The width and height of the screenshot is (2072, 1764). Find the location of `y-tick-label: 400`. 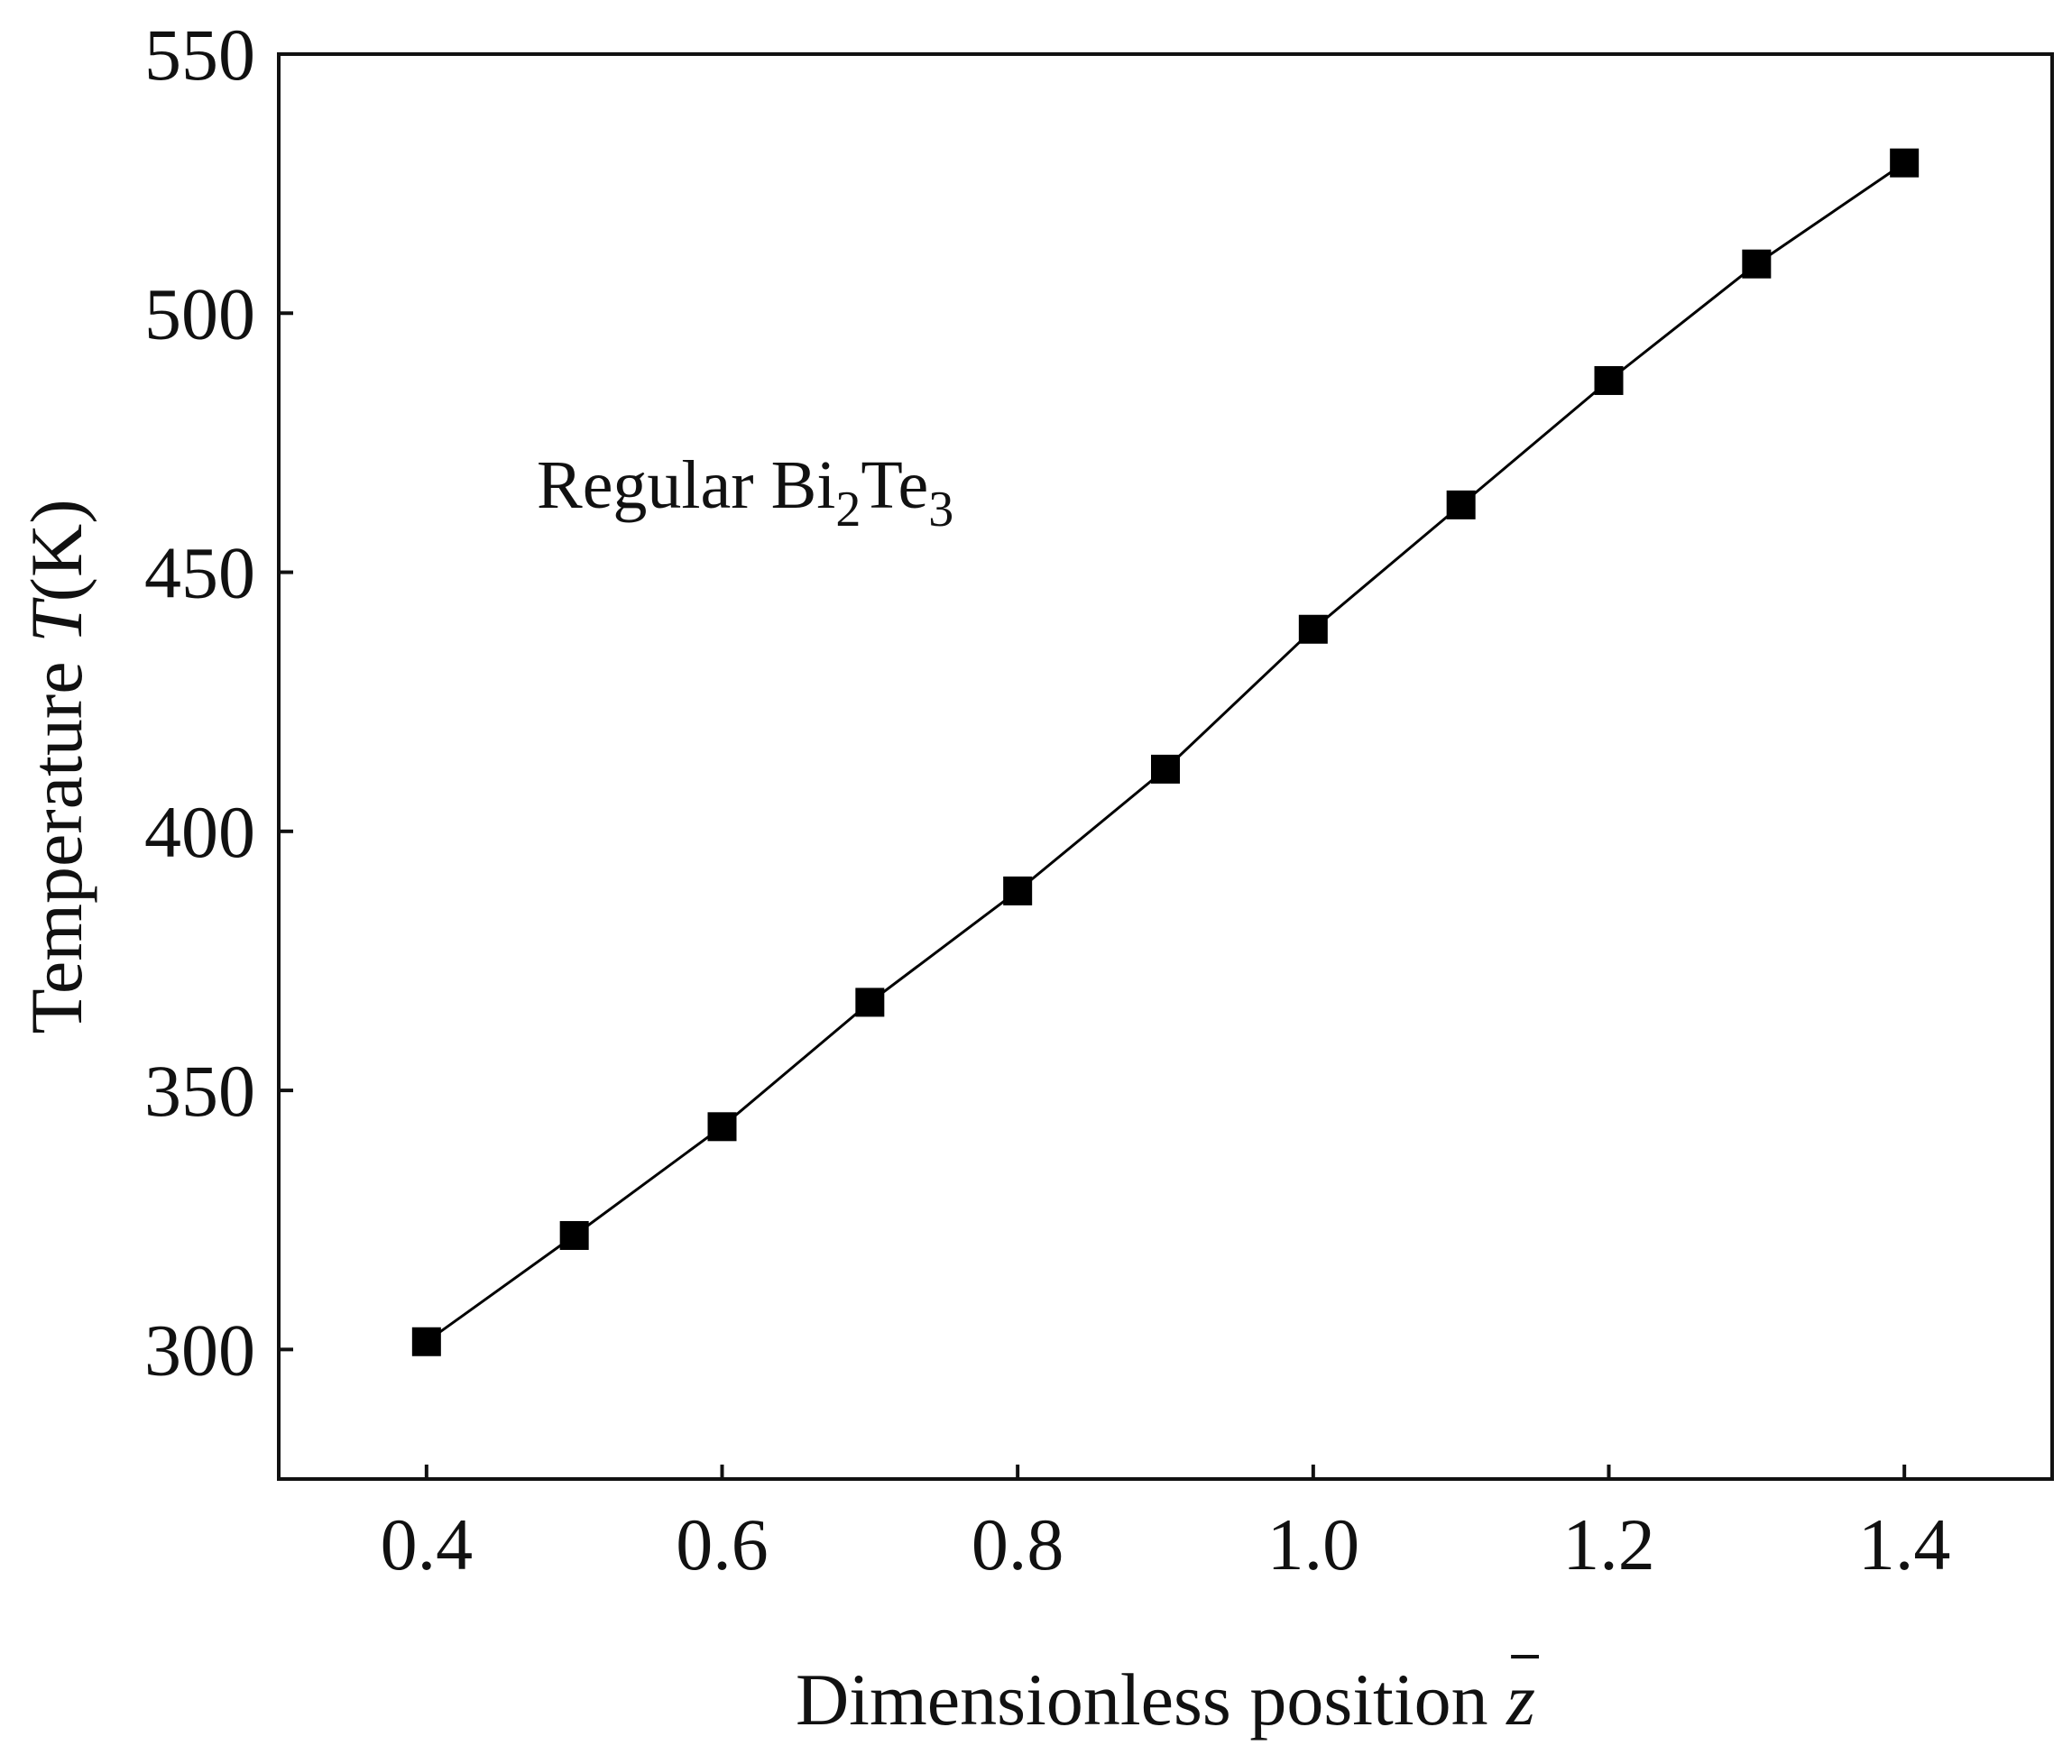

y-tick-label: 400 is located at coordinates (200, 832).